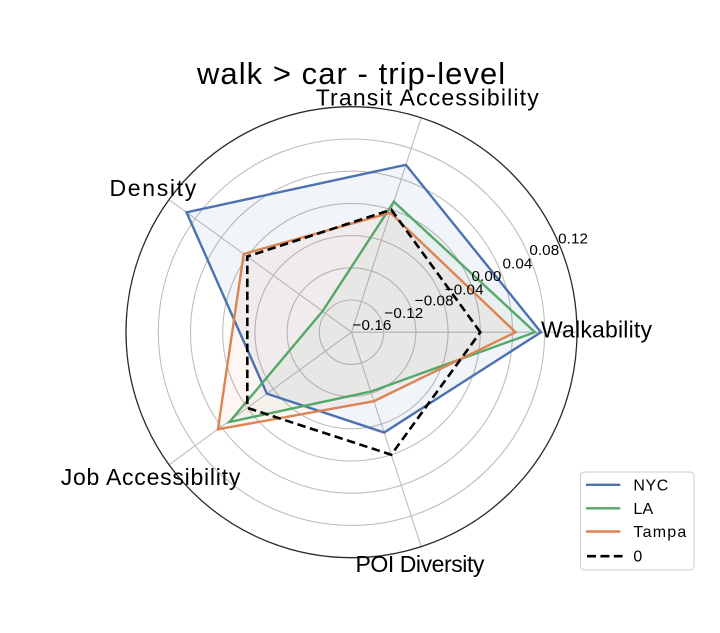  What do you see at coordinates (403, 313) in the screenshot?
I see `svg-text: −0.12` at bounding box center [403, 313].